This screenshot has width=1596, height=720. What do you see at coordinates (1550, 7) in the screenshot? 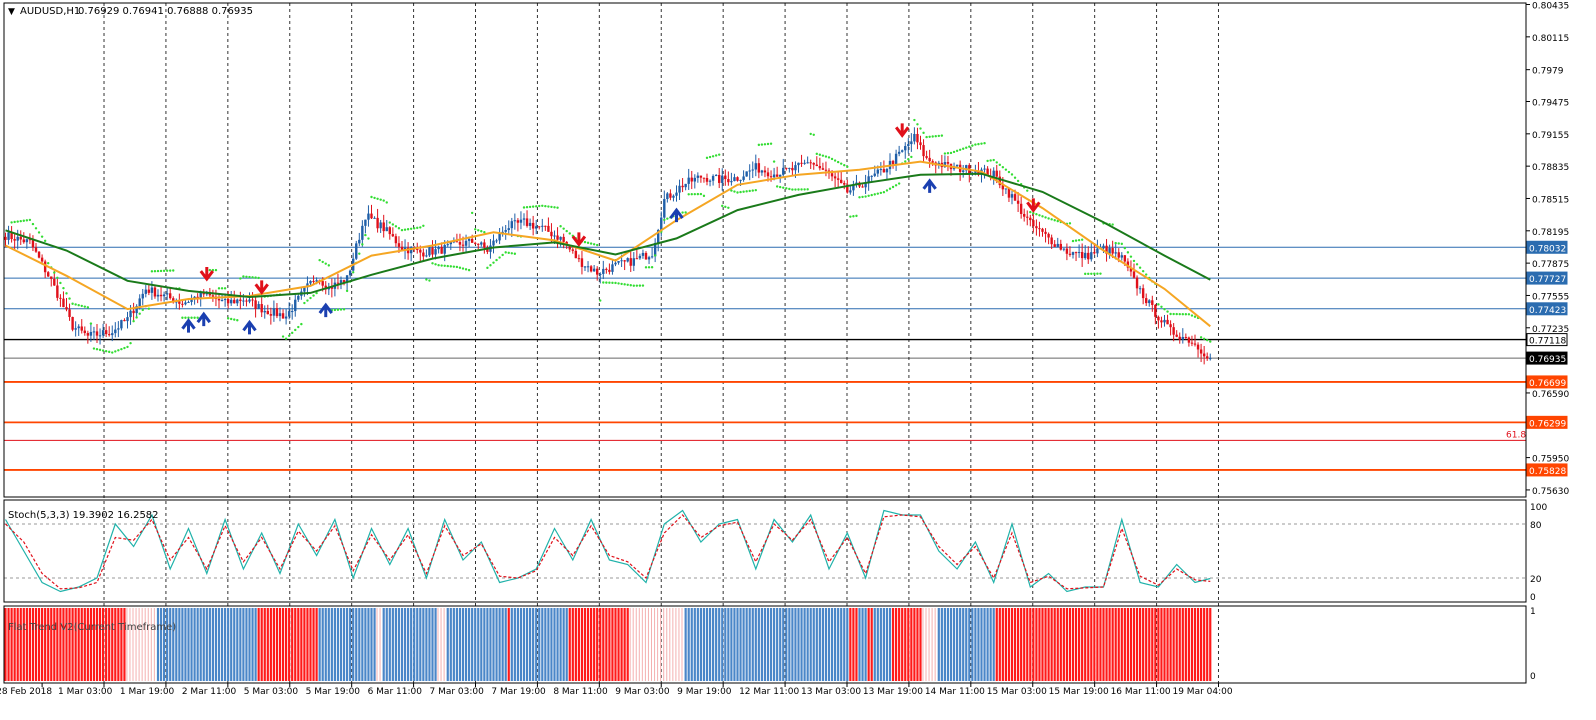
I see `y-tick-label: 0.80435` at bounding box center [1550, 7].